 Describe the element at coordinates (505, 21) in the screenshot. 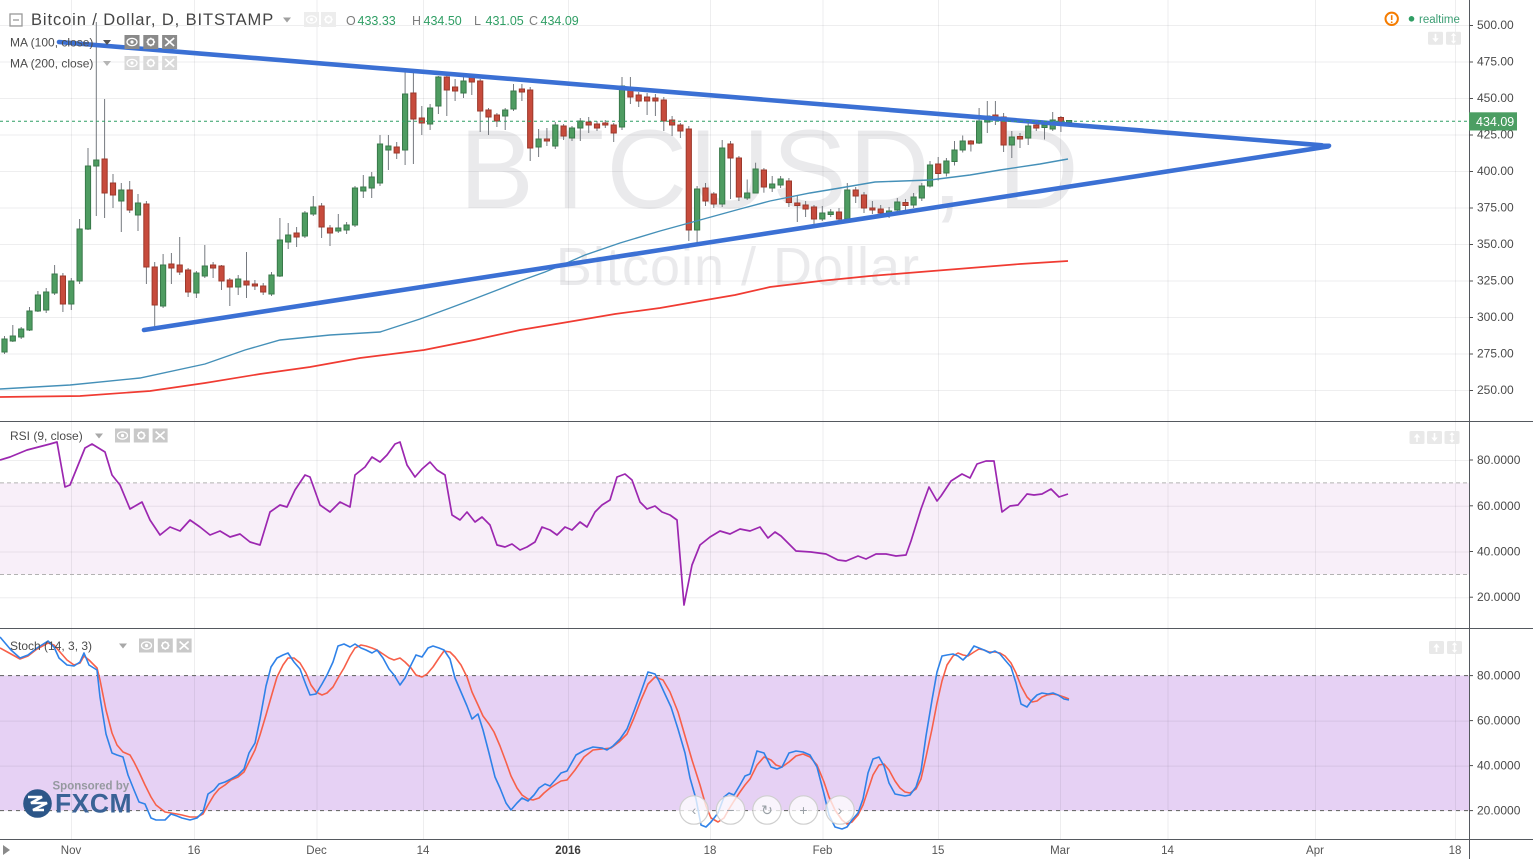

I see `svg-text: 431.05` at that location.